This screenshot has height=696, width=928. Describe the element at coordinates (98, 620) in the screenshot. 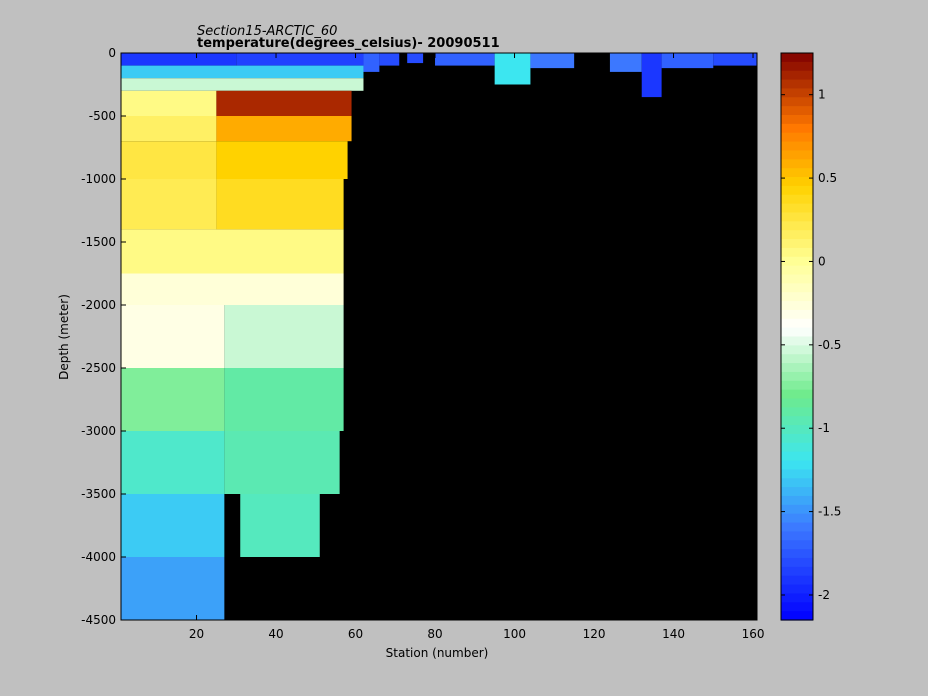

I see `y-tick-label: -4500` at that location.